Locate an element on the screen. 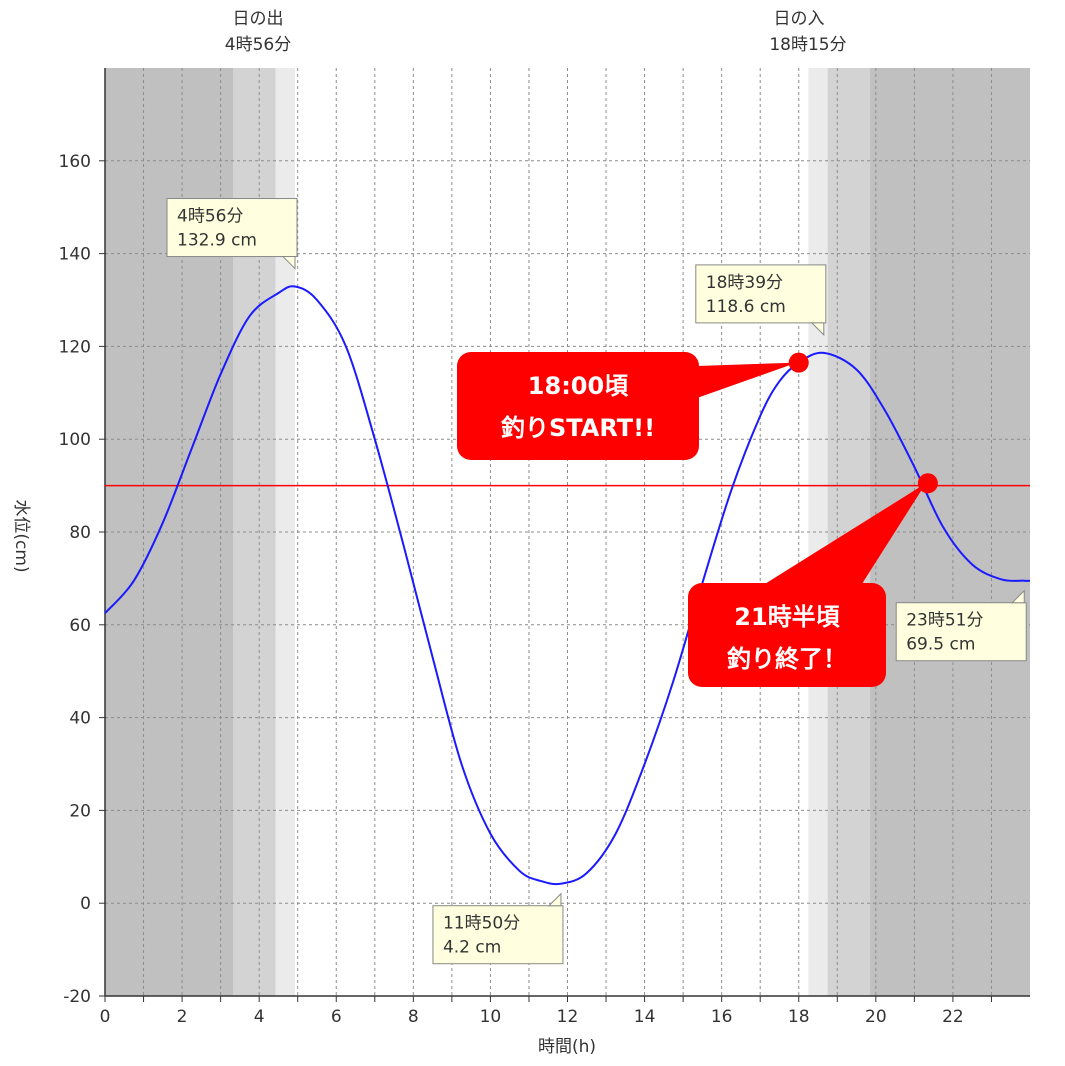 The height and width of the screenshot is (1066, 1065). extreme-callout: 23時51分 69.5 cm is located at coordinates (961, 625).